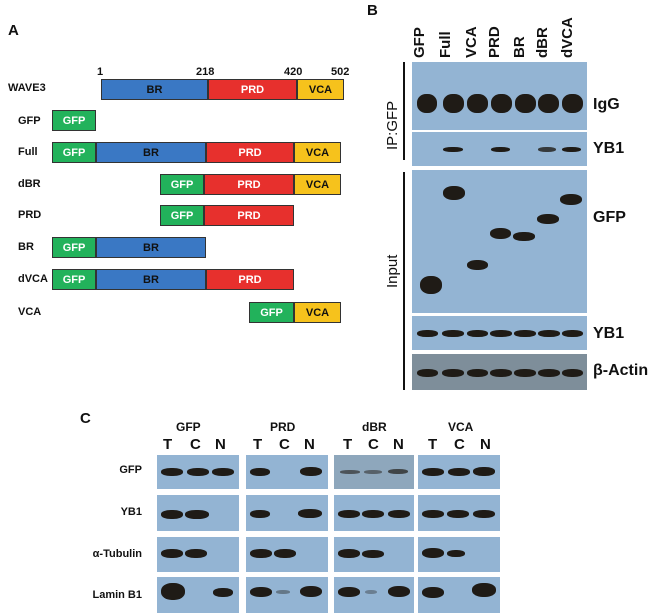 Image resolution: width=650 pixels, height=616 pixels. Describe the element at coordinates (340, 72) in the screenshot. I see `position-502: 502` at that location.